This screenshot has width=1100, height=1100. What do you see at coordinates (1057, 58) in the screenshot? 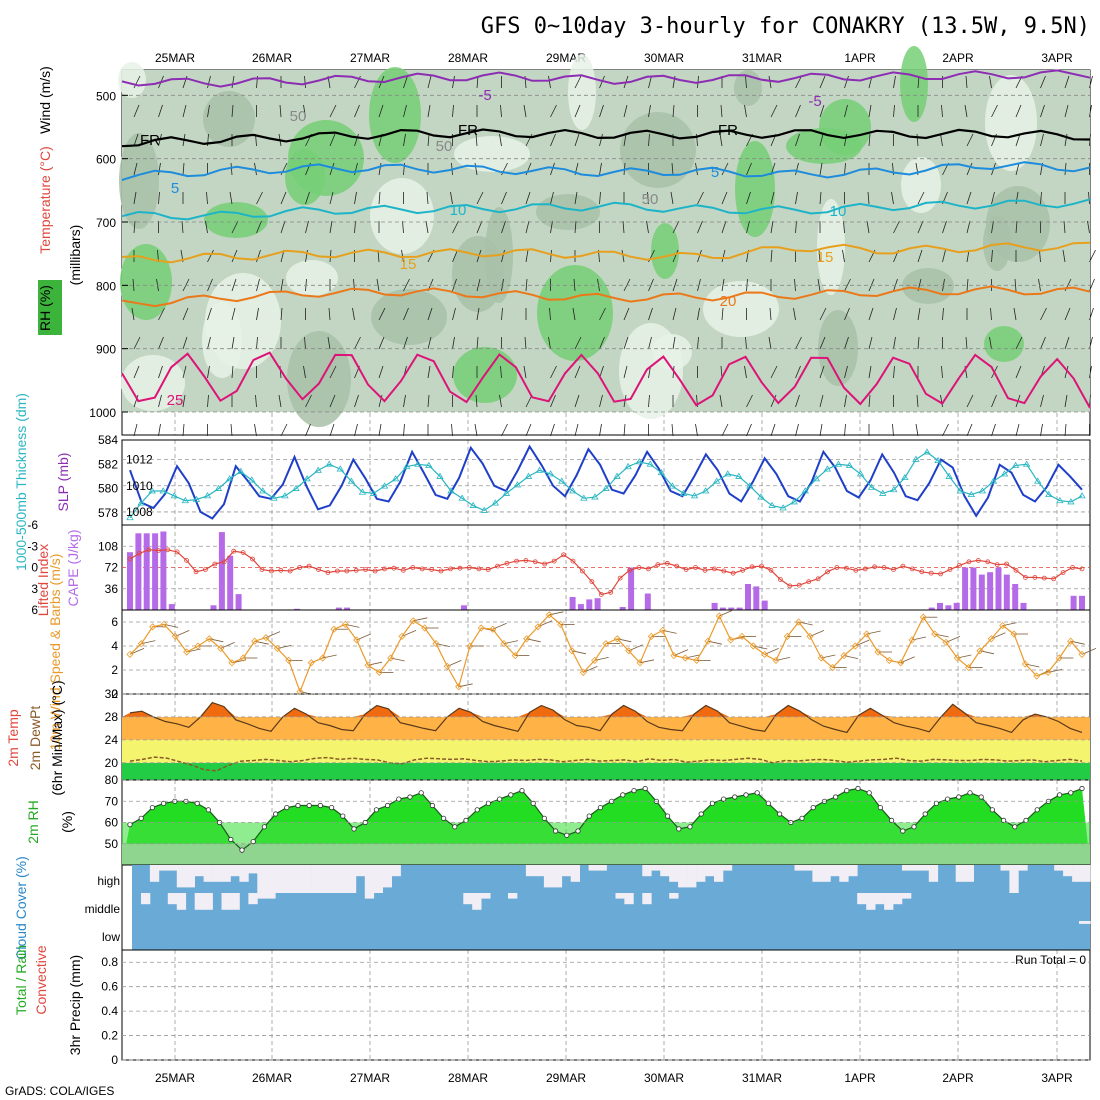
I see `date-label-top: 3APR` at bounding box center [1057, 58].